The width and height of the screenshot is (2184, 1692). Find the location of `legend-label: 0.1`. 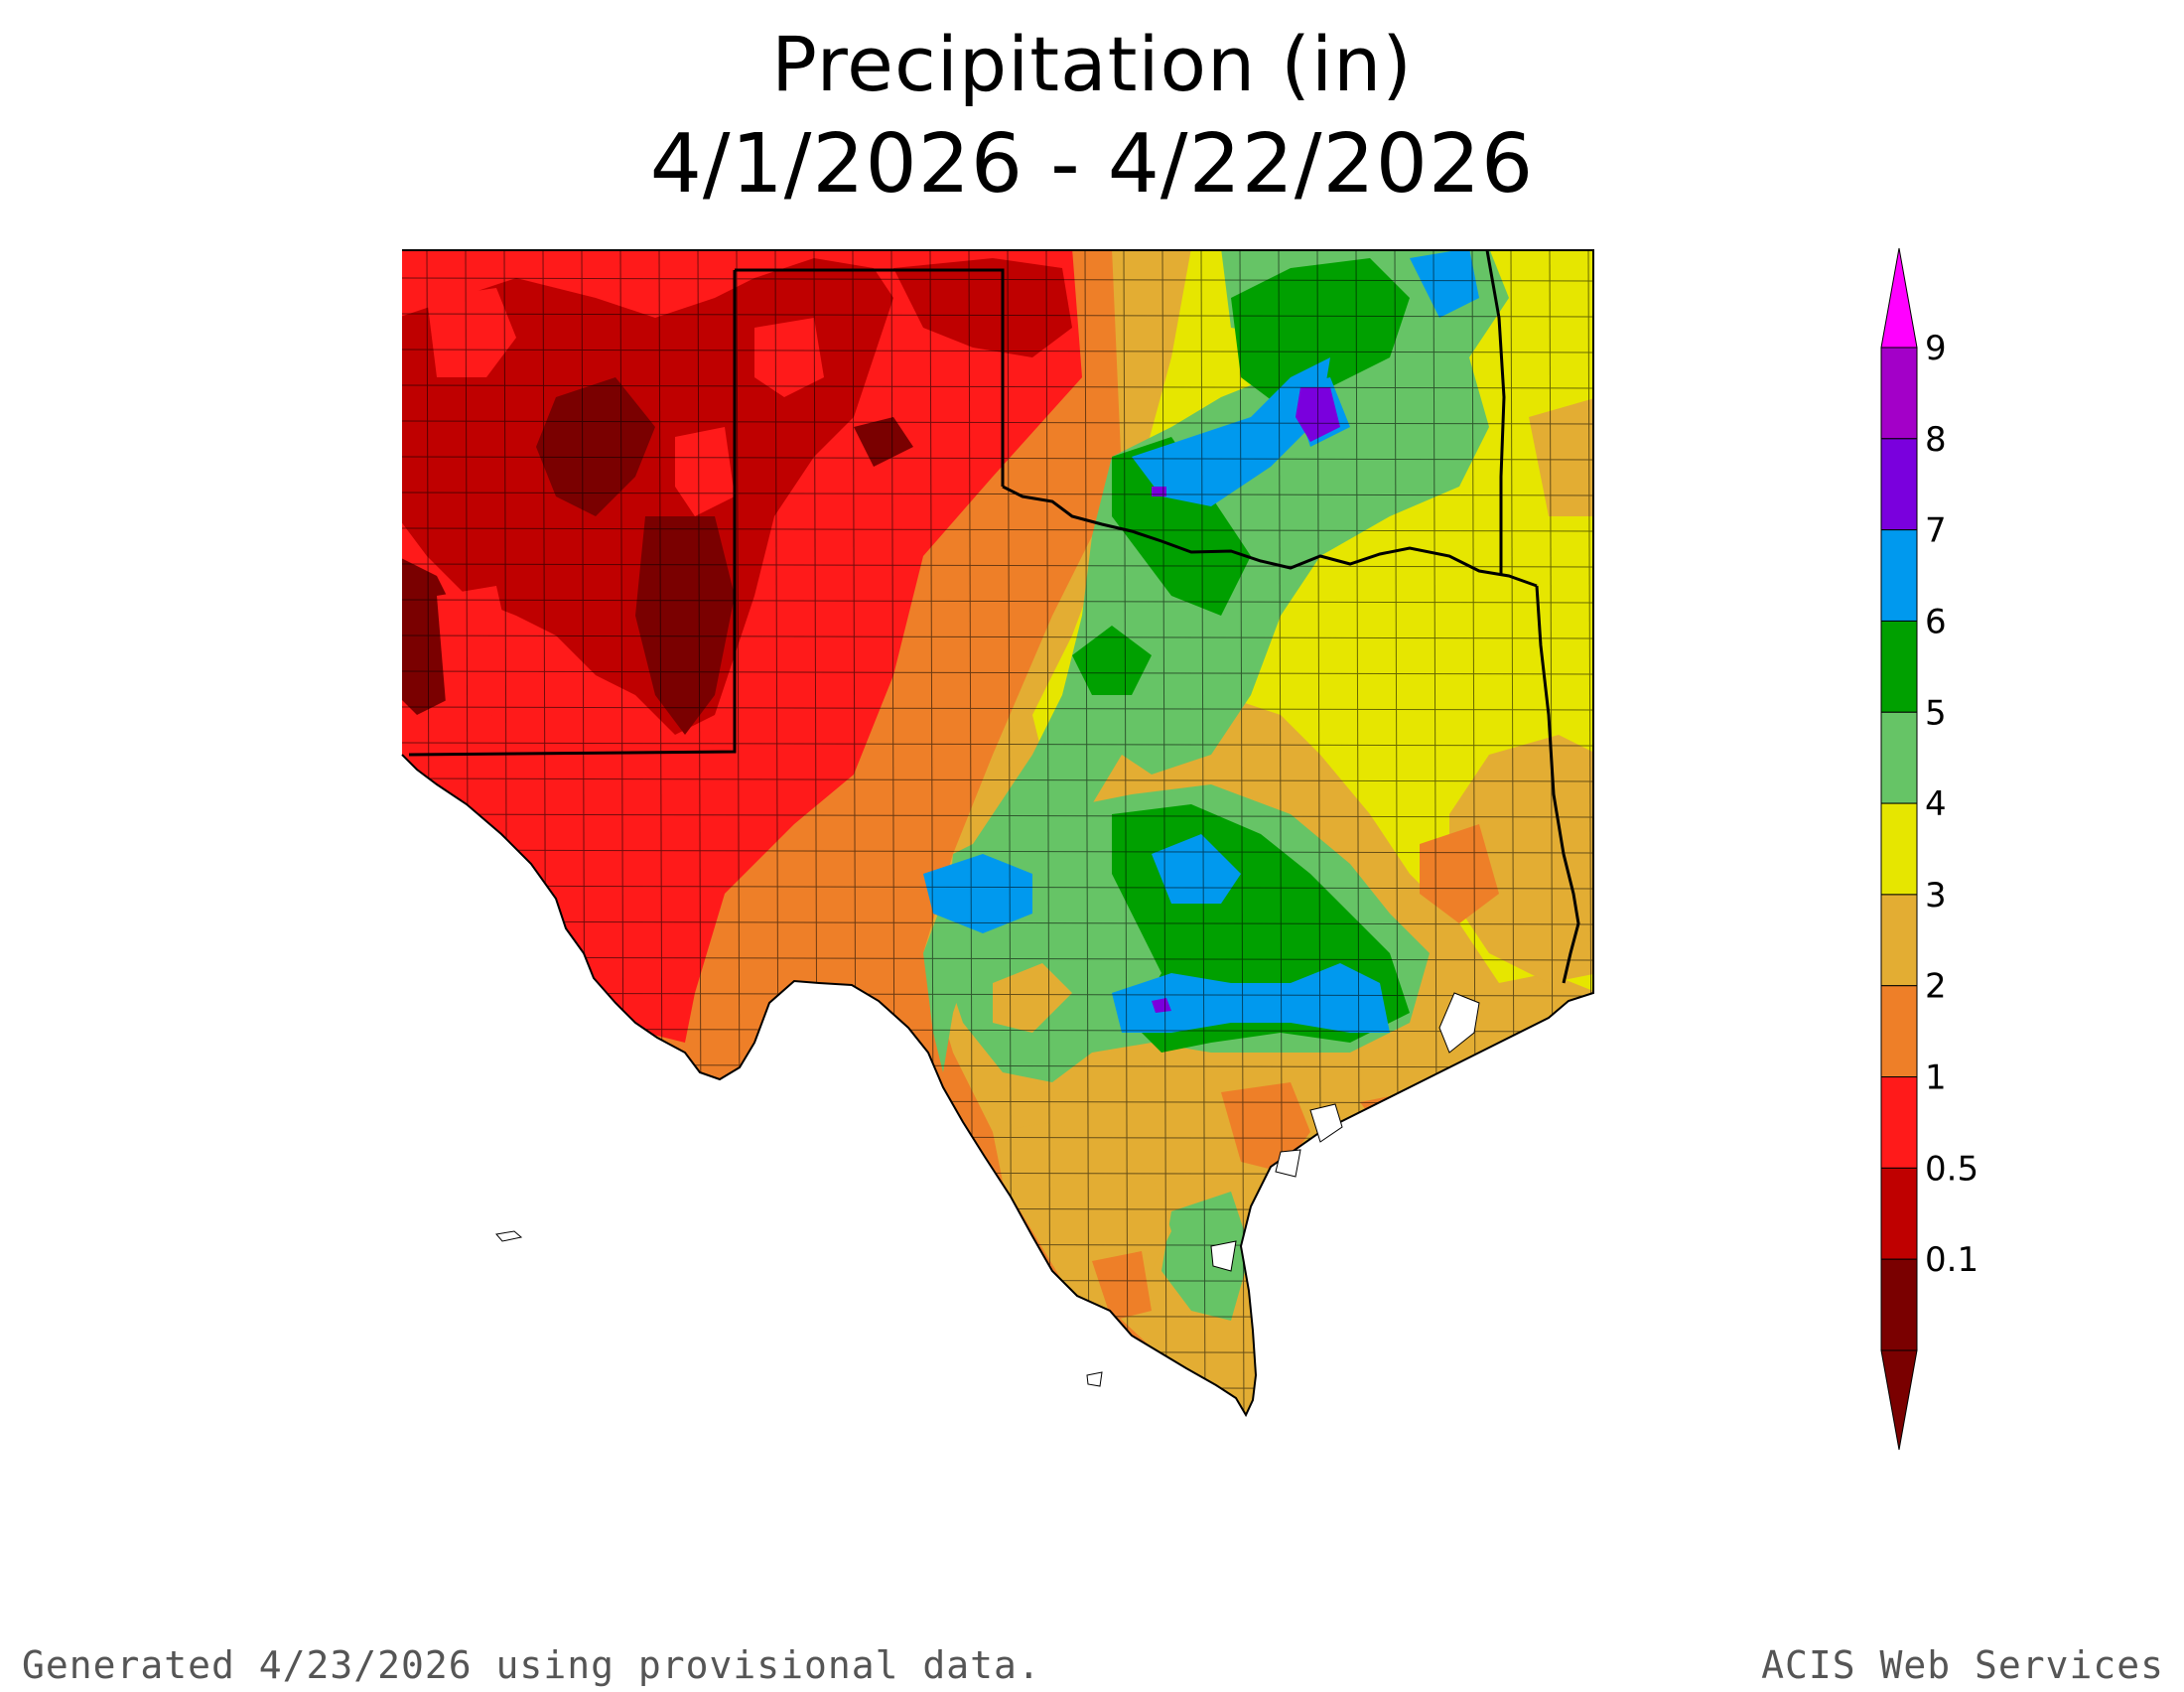

legend-label: 0.1 is located at coordinates (1952, 1260).